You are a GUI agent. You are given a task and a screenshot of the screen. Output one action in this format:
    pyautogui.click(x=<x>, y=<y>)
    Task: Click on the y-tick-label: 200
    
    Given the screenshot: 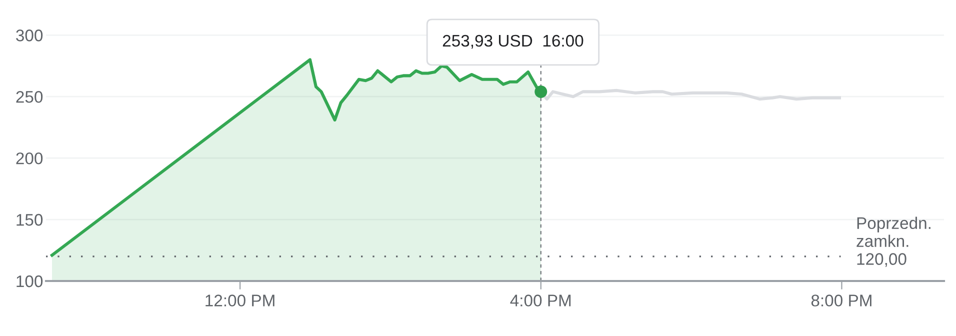 What is the action you would take?
    pyautogui.click(x=29, y=158)
    